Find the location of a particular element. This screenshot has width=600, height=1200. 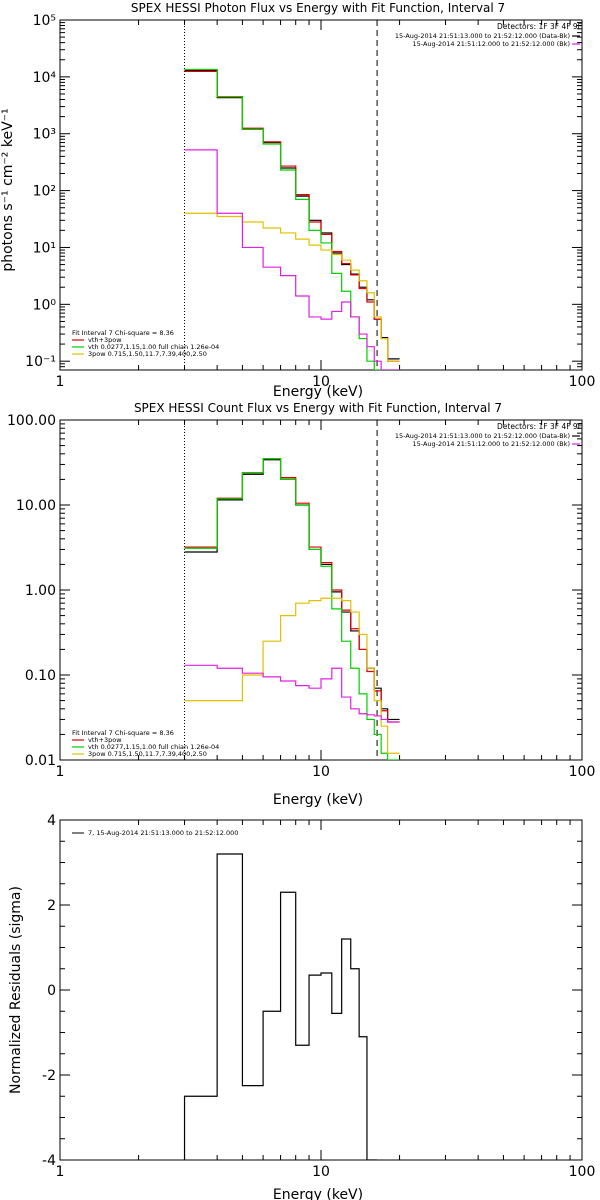

panel3-ylabel: Normalized Residuals (sigma) is located at coordinates (16, 990).